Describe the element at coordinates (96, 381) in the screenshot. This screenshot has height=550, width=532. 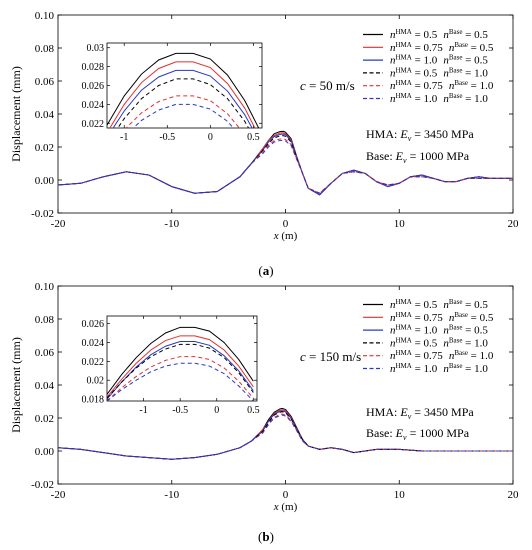
I see `inset-y-tick-label: 0.02` at that location.